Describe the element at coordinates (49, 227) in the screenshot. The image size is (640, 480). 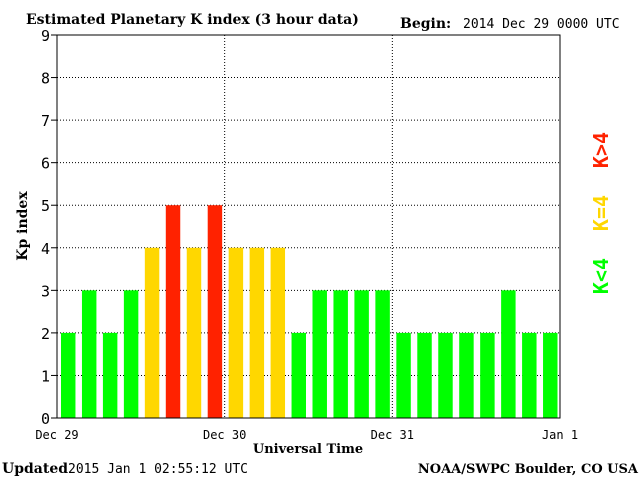
I see `y-ticks: 0 1 2 3 4 5 6 7 8 9` at that location.